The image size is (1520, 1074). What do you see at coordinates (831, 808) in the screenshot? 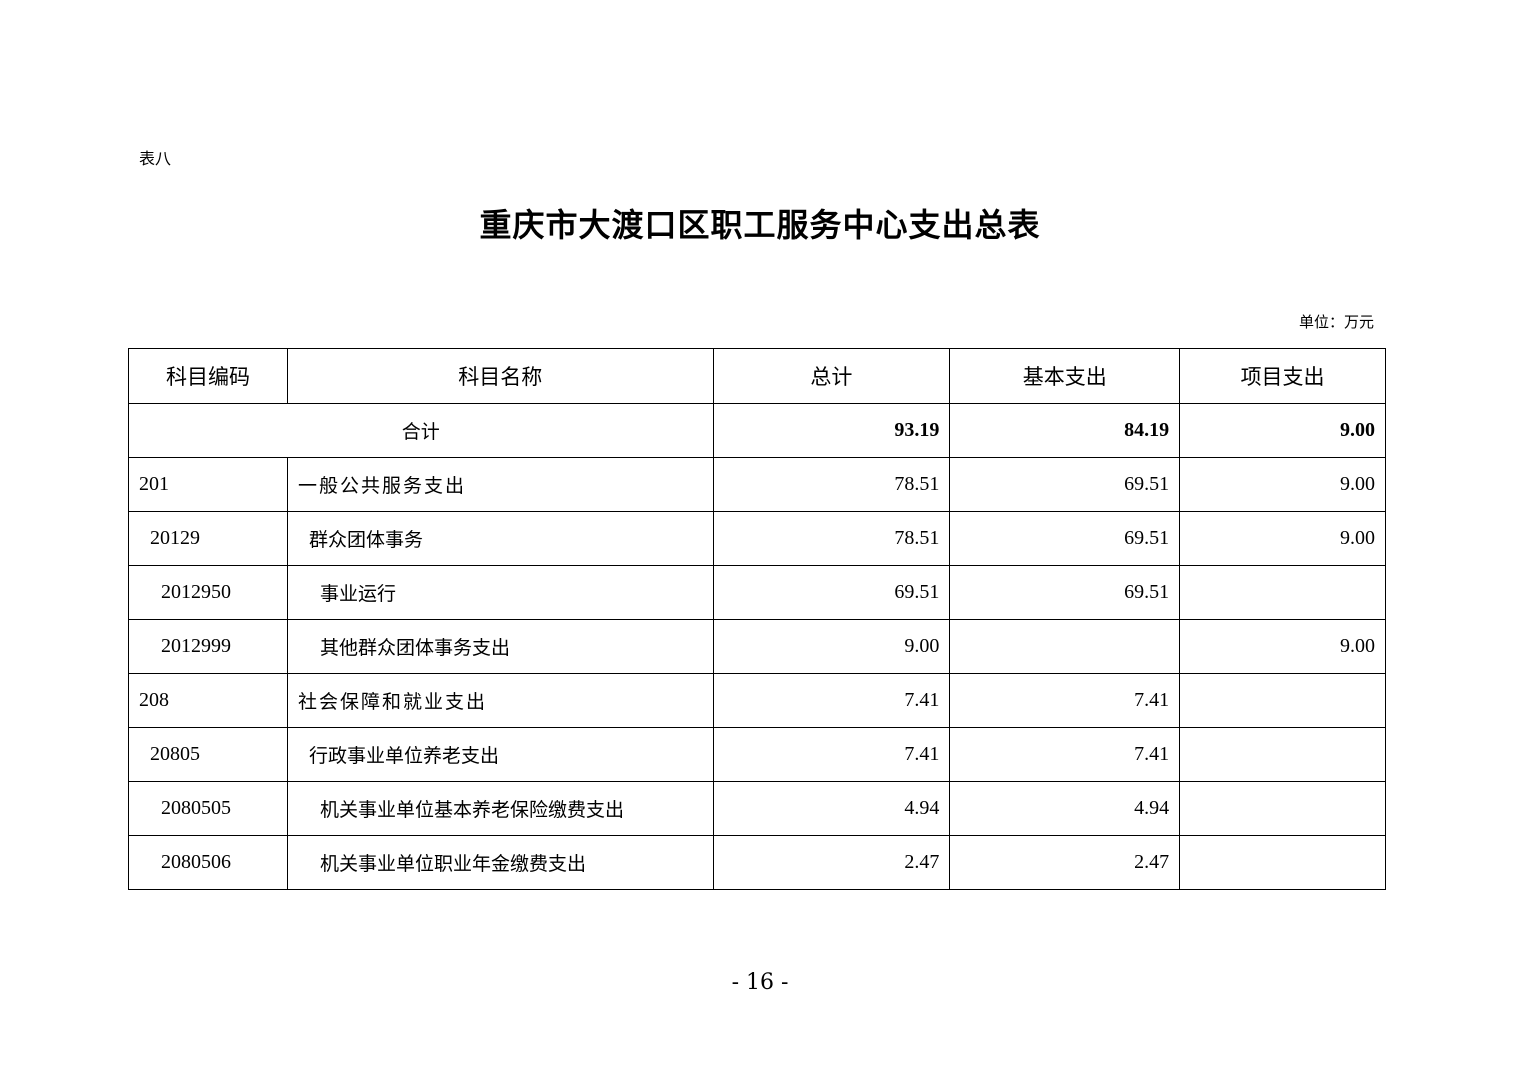
I see `row-total: 4.94` at bounding box center [831, 808].